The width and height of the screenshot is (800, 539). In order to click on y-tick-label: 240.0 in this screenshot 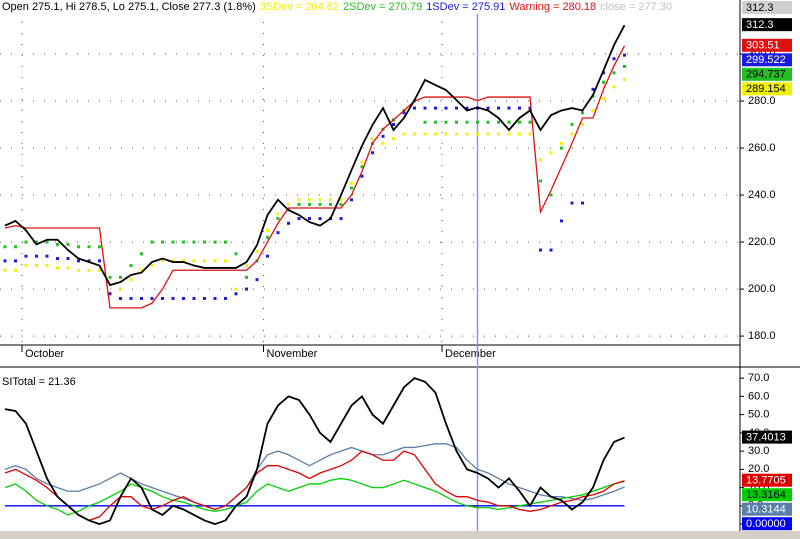, I will do `click(762, 195)`.